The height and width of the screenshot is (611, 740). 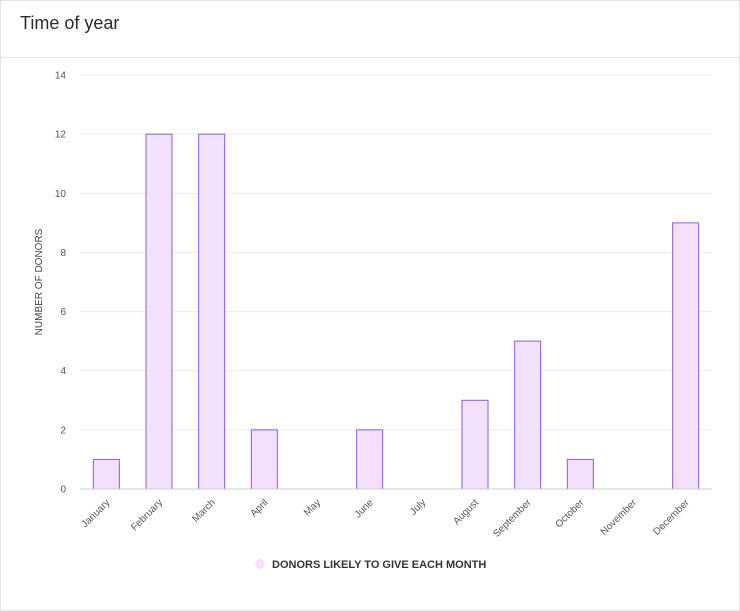 What do you see at coordinates (466, 512) in the screenshot?
I see `x-tick-label: August` at bounding box center [466, 512].